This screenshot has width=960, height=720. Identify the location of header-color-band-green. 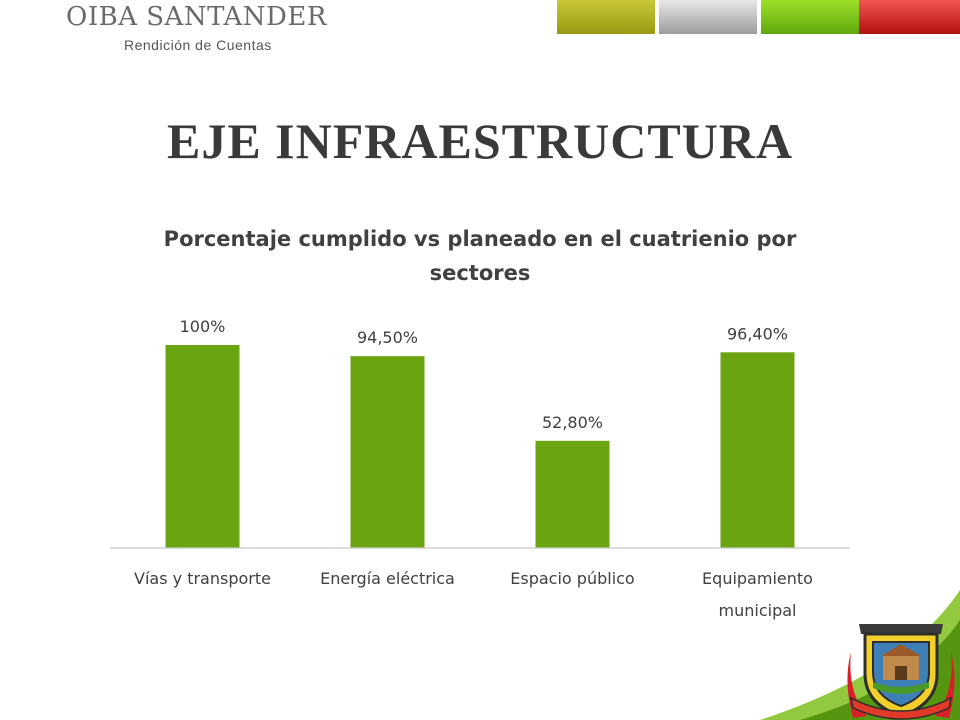
(810, 17).